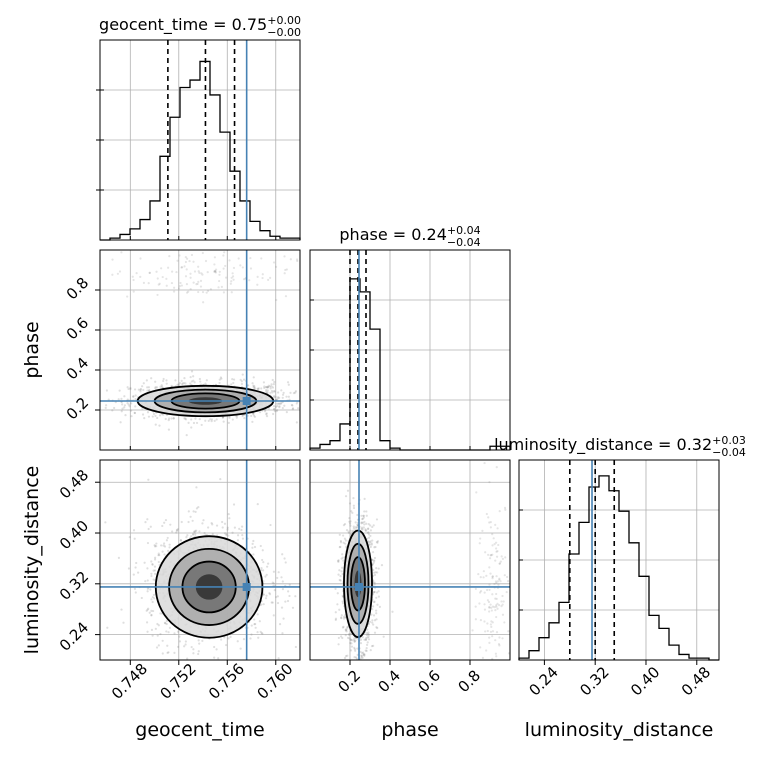 The width and height of the screenshot is (760, 760). What do you see at coordinates (200, 140) in the screenshot?
I see `hist-panel-geocent_time` at bounding box center [200, 140].